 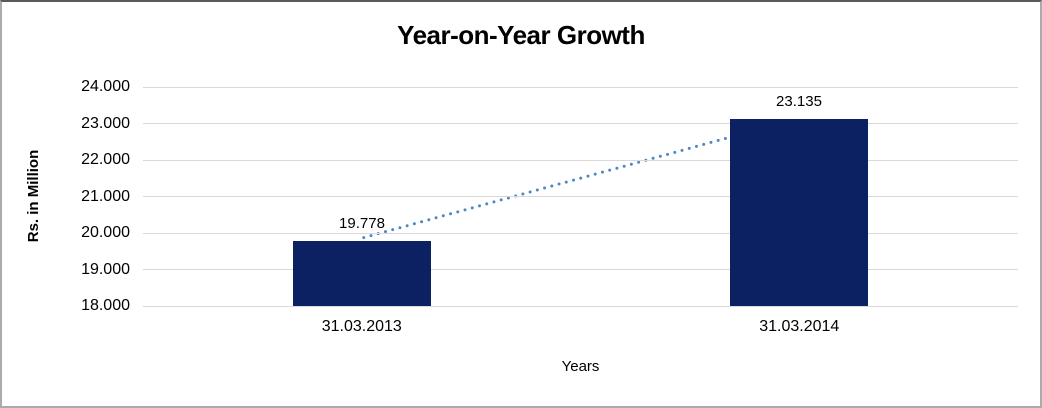 I want to click on chart-title: Year-on-Year Growth, so click(x=521, y=35).